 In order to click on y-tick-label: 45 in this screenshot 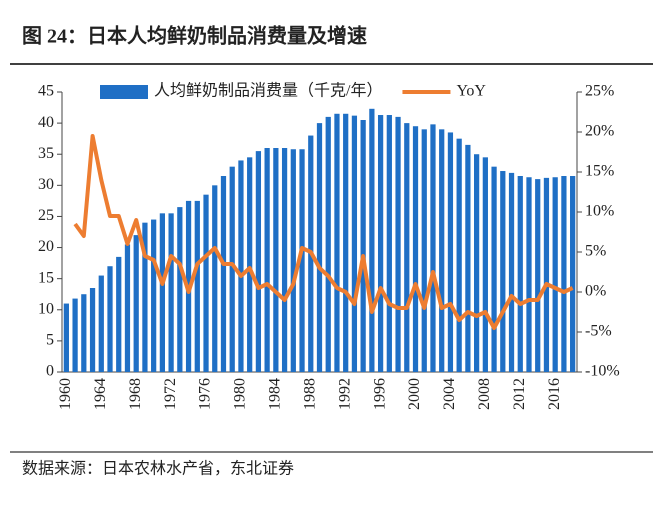, I will do `click(46, 91)`.